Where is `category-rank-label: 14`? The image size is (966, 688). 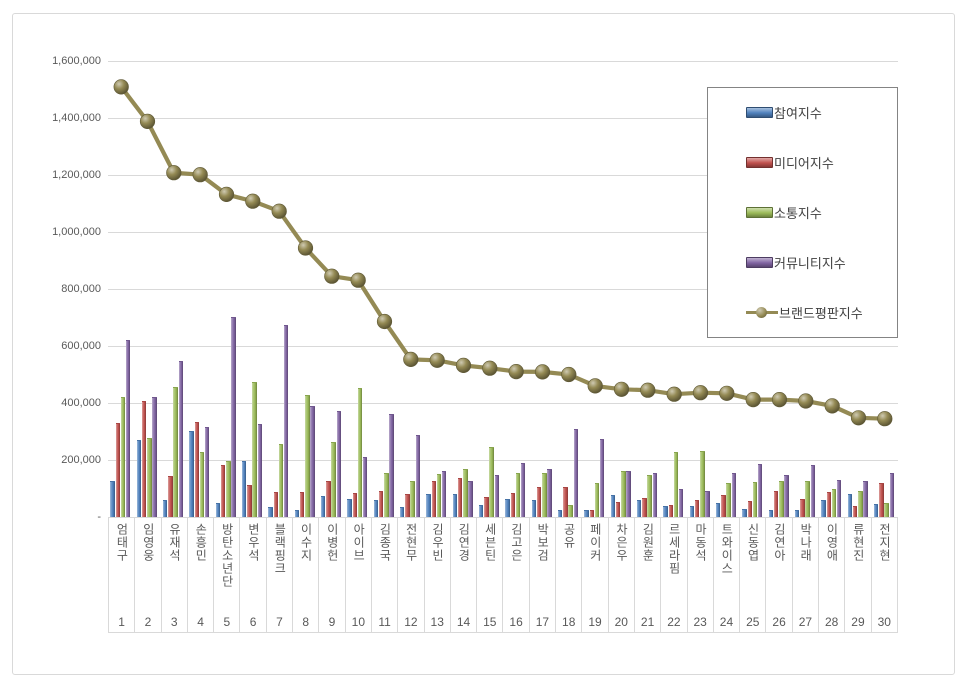
category-rank-label: 14 is located at coordinates (463, 622).